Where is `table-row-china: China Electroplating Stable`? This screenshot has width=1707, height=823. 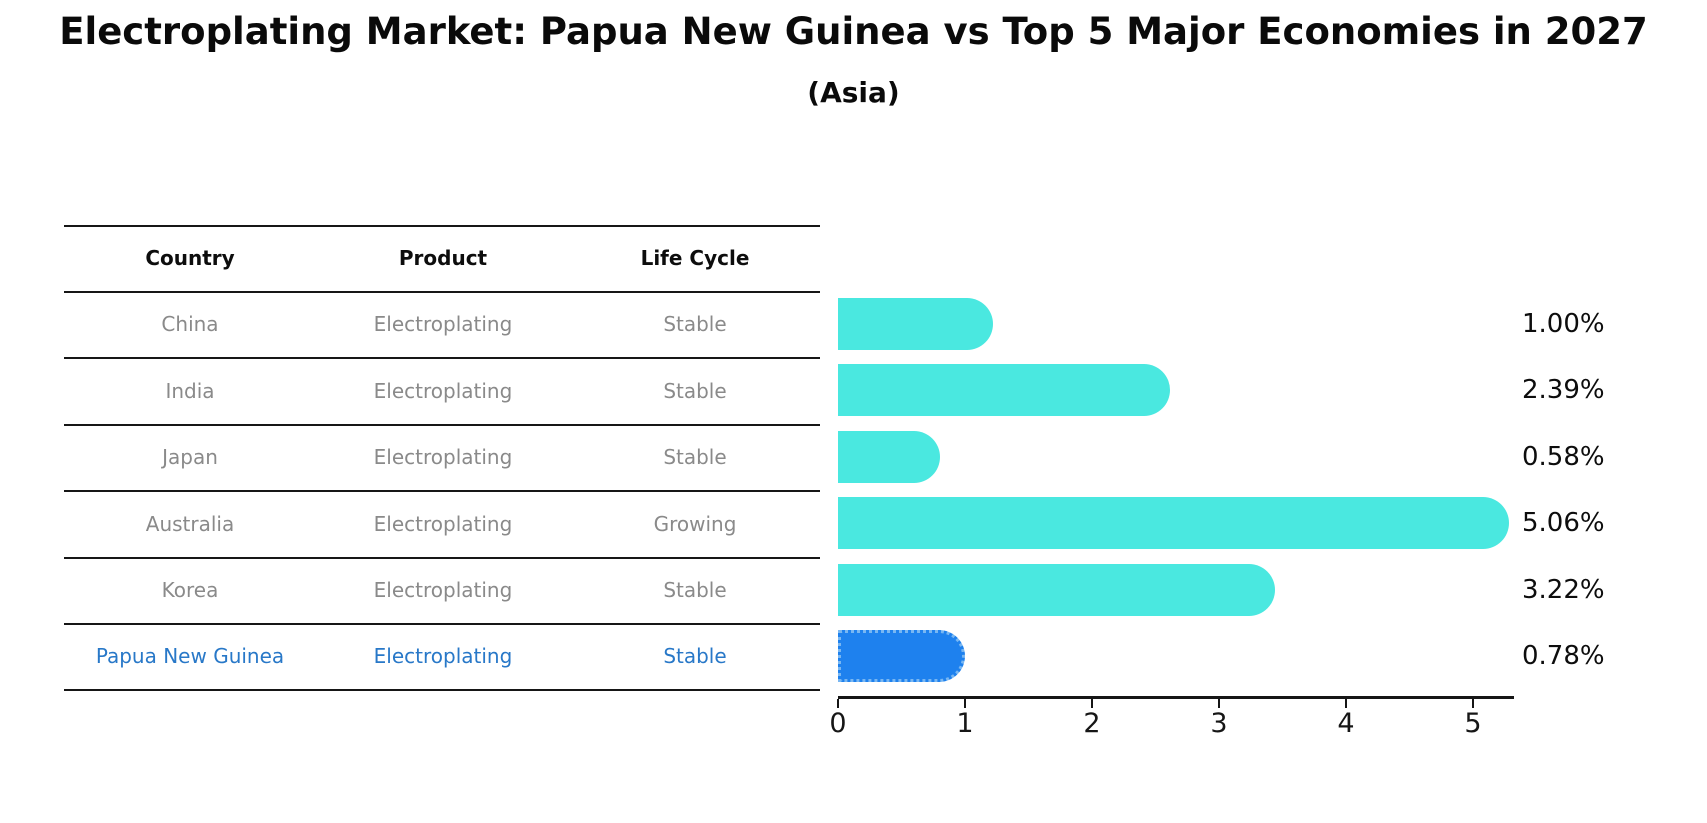 table-row-china: China Electroplating Stable is located at coordinates (442, 324).